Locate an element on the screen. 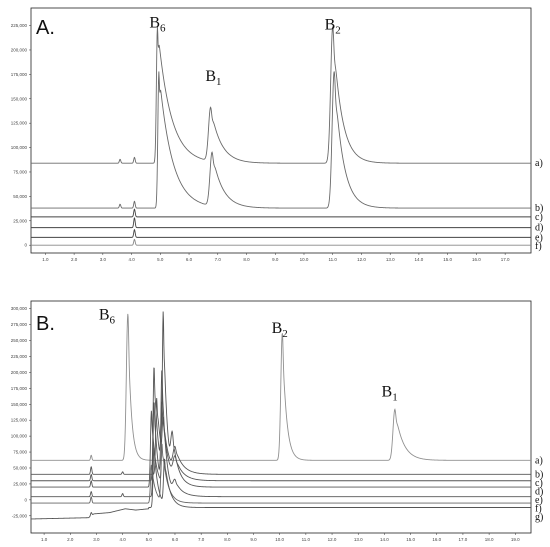 This screenshot has width=550, height=547. trace-line-e is located at coordinates (281, 233).